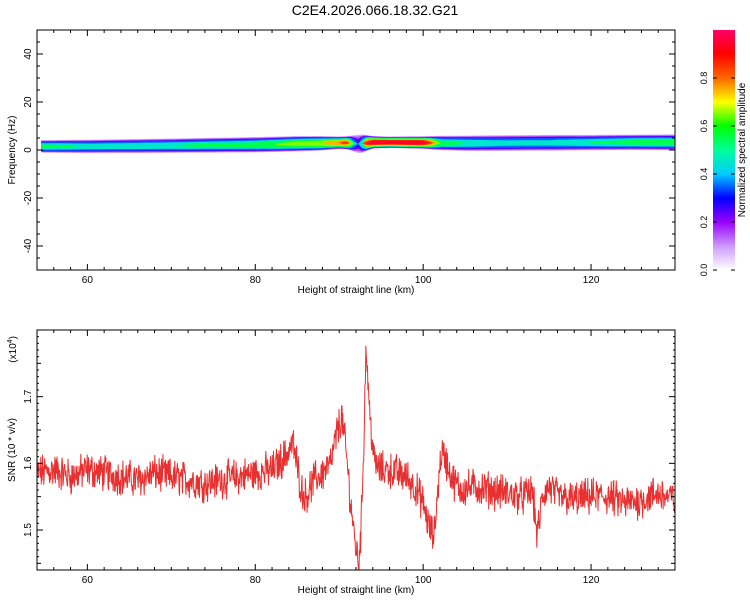  I want to click on colorbar-tick-label: 0.6, so click(704, 126).